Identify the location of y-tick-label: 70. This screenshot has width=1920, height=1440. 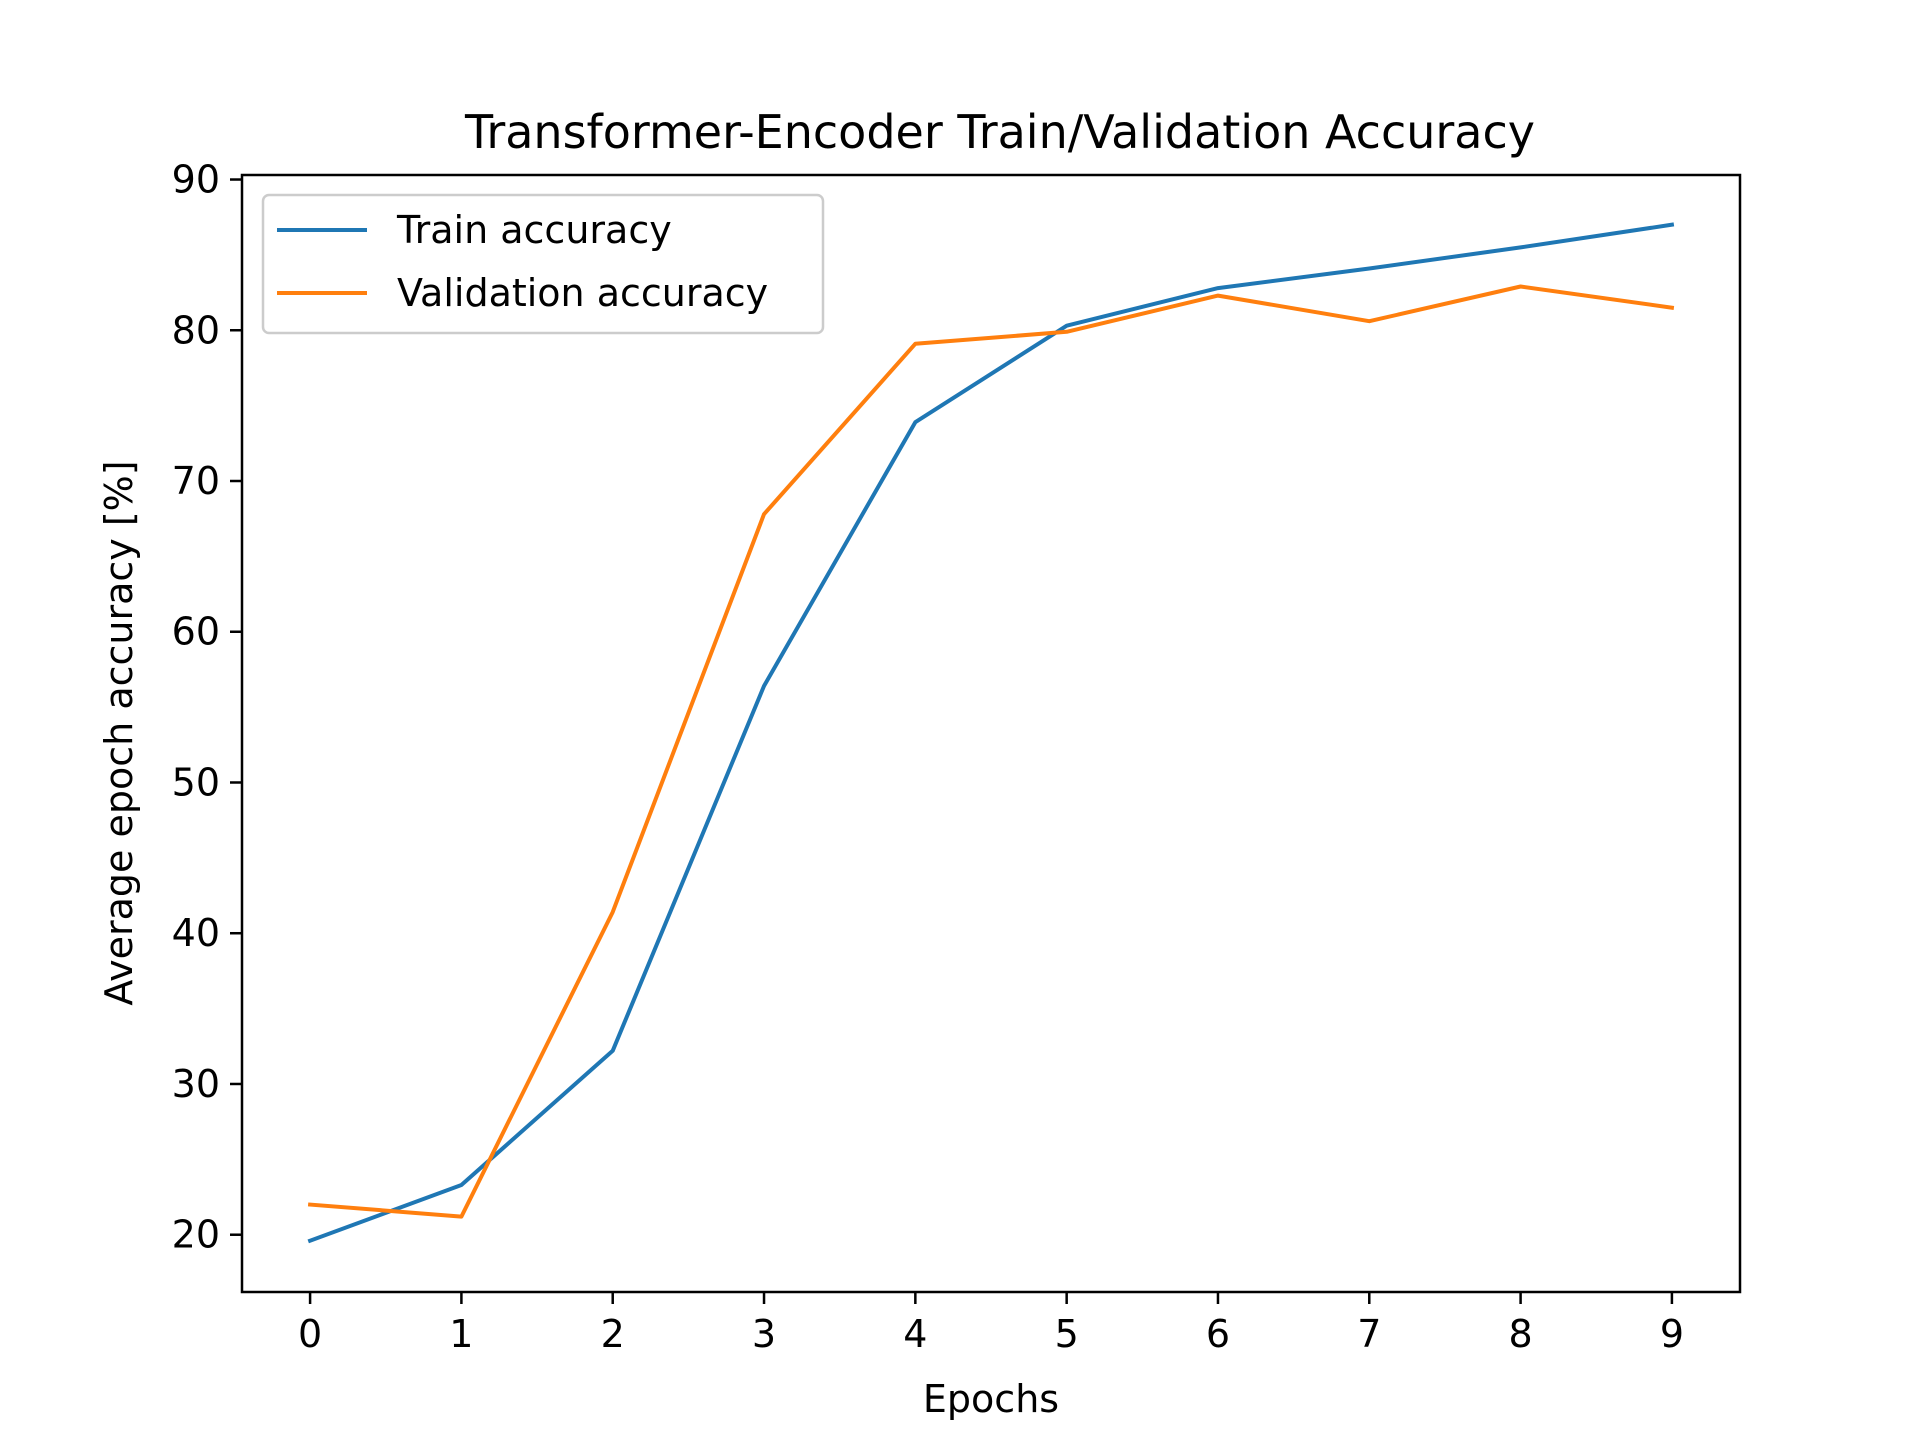
(196, 481).